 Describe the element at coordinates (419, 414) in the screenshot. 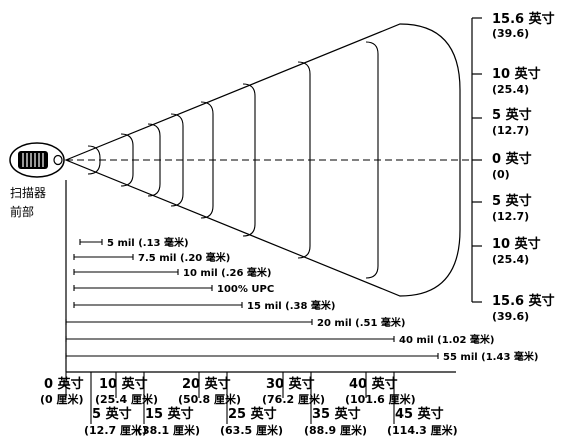

I see `bottom-scale-label: 45 英寸` at that location.